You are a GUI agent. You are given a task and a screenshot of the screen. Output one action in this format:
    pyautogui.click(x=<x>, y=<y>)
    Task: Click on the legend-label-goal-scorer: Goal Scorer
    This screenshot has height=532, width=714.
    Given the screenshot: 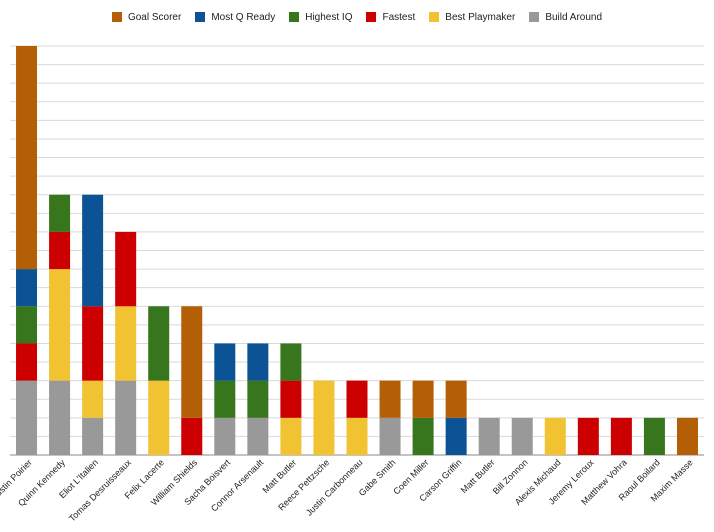 What is the action you would take?
    pyautogui.click(x=154, y=17)
    